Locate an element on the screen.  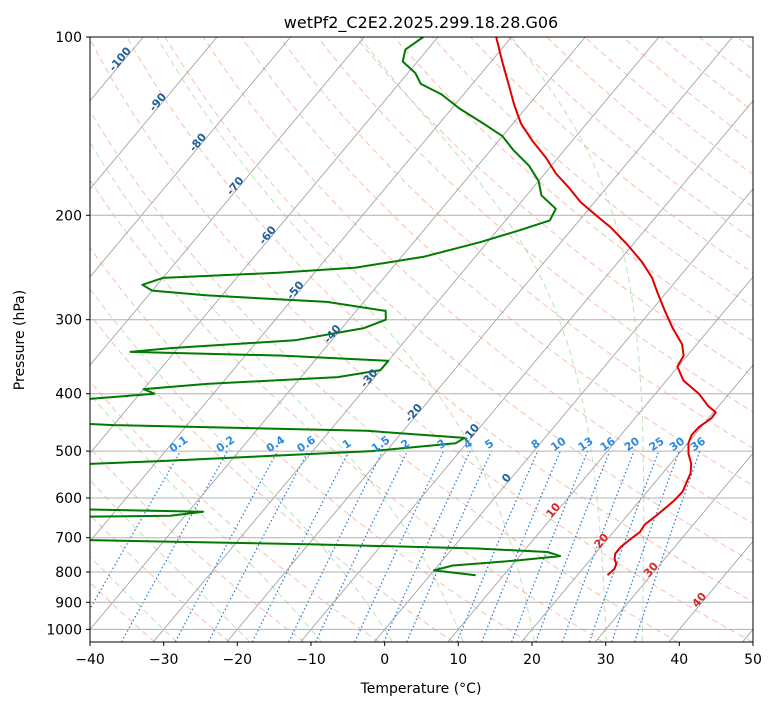
y-tick-label: 600 is located at coordinates (68, 499).